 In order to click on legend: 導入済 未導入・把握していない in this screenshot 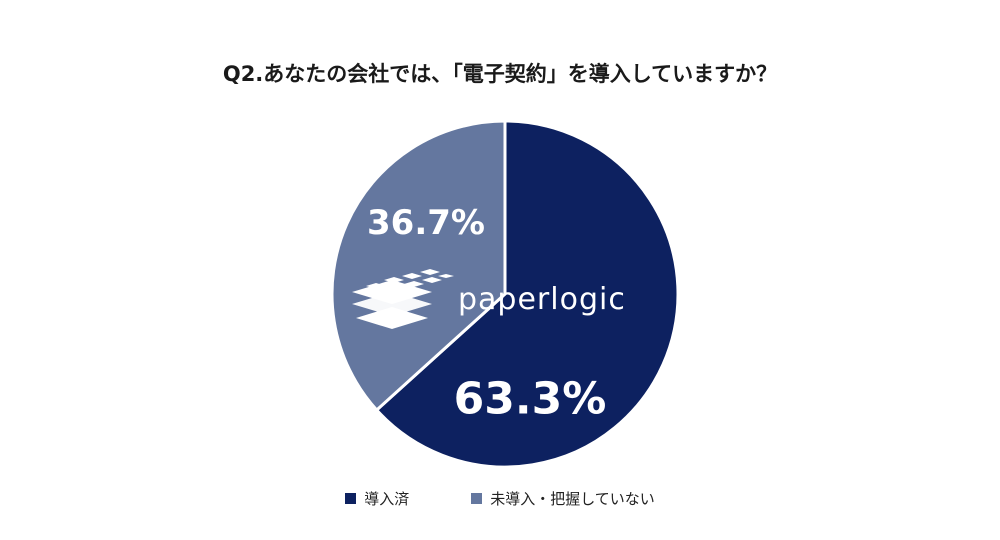, I will do `click(500, 498)`.